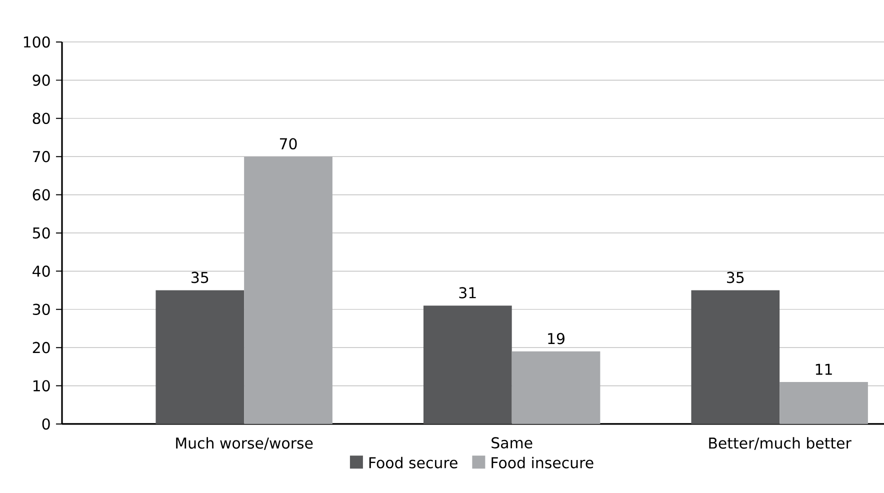 This screenshot has height=493, width=884. I want to click on x-tick-label: Much worse/worse, so click(244, 443).